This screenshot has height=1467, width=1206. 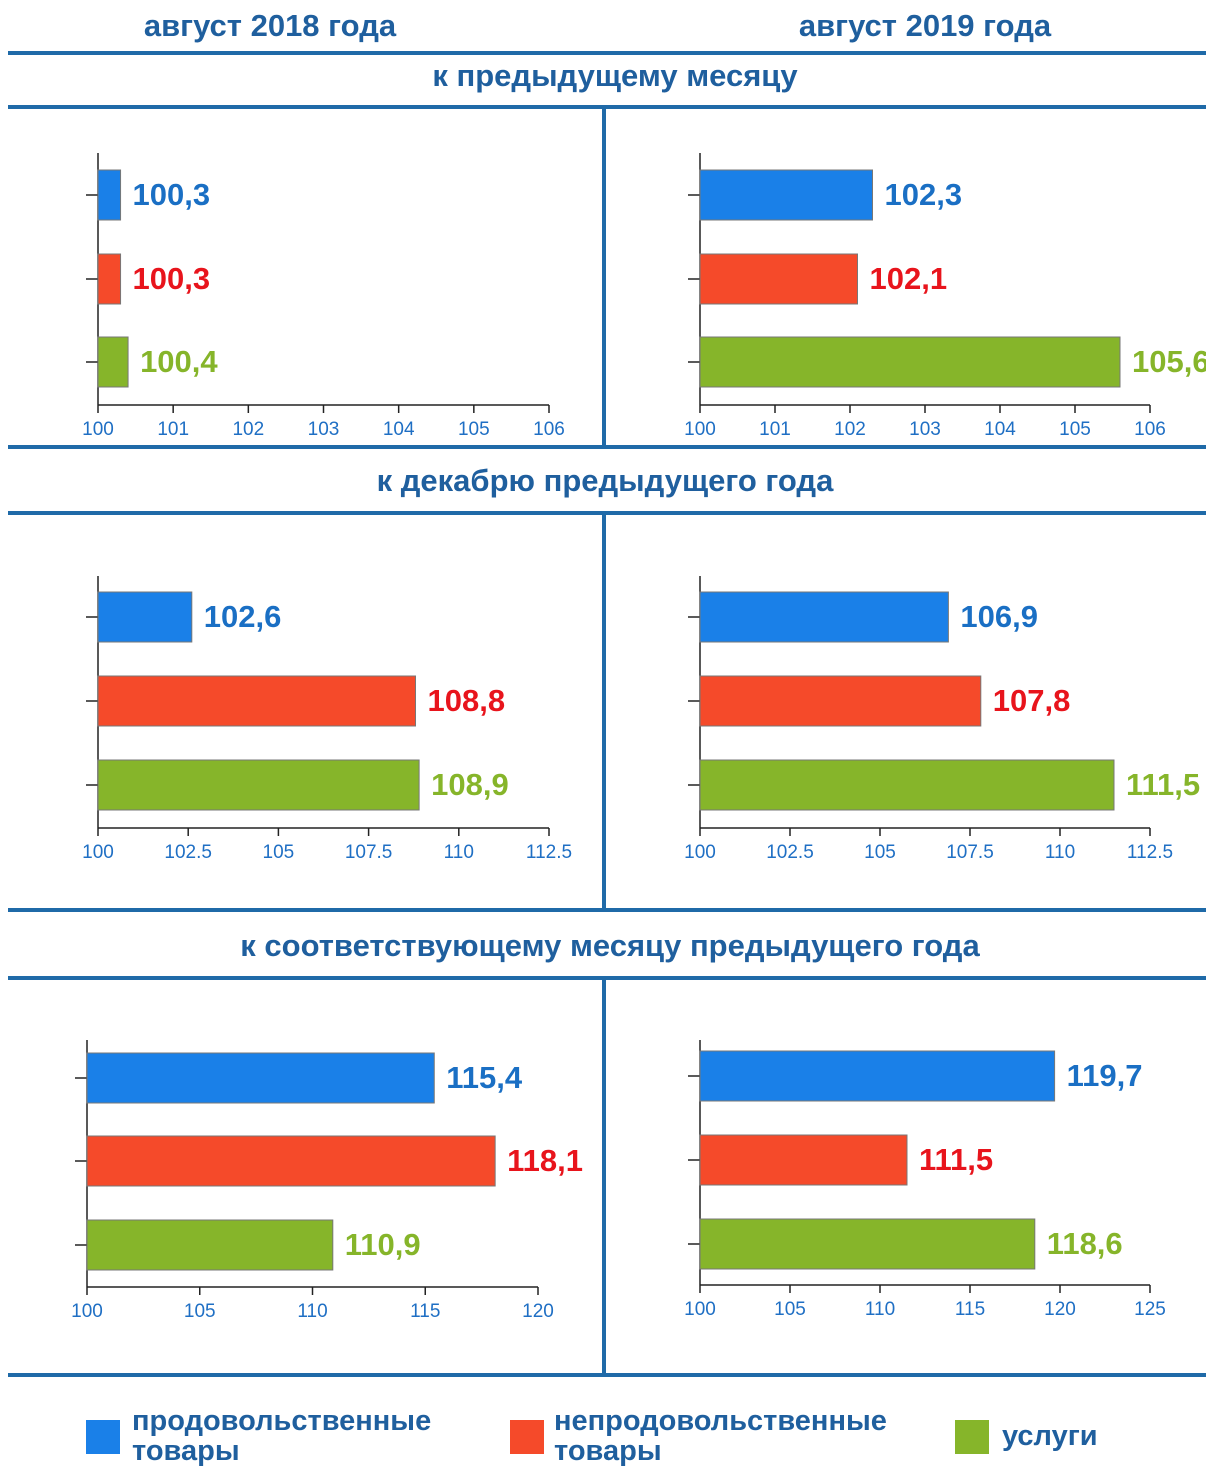 I want to click on x-tick-label: 125, so click(x=1150, y=1309).